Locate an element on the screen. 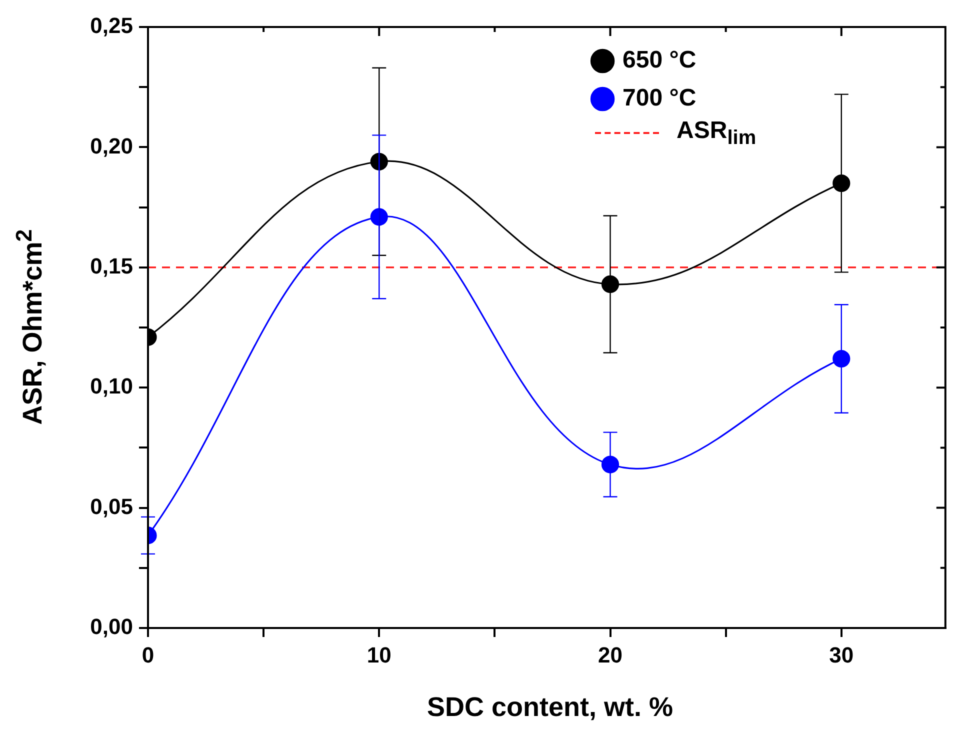 This screenshot has width=955, height=731. legend: ASR$_{lim}$ is located at coordinates (675, 133).